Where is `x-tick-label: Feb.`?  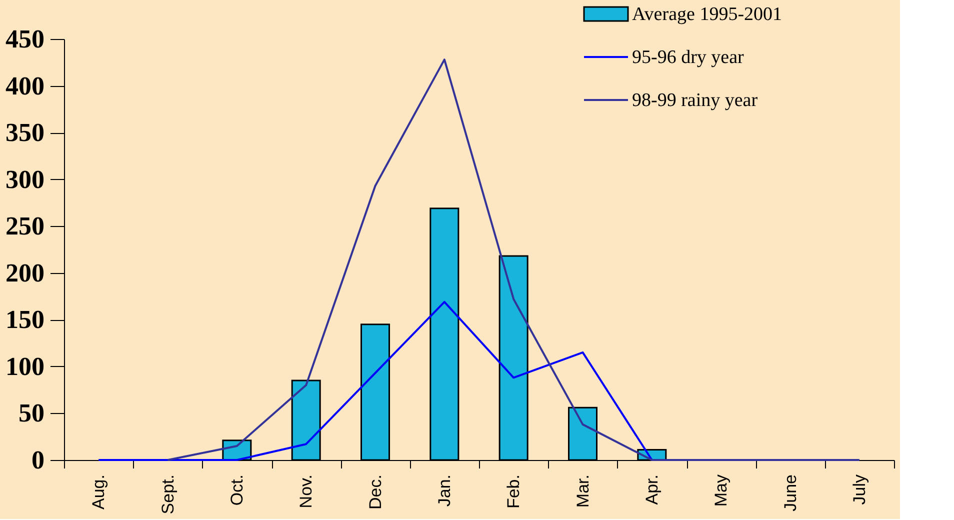
x-tick-label: Feb. is located at coordinates (514, 491).